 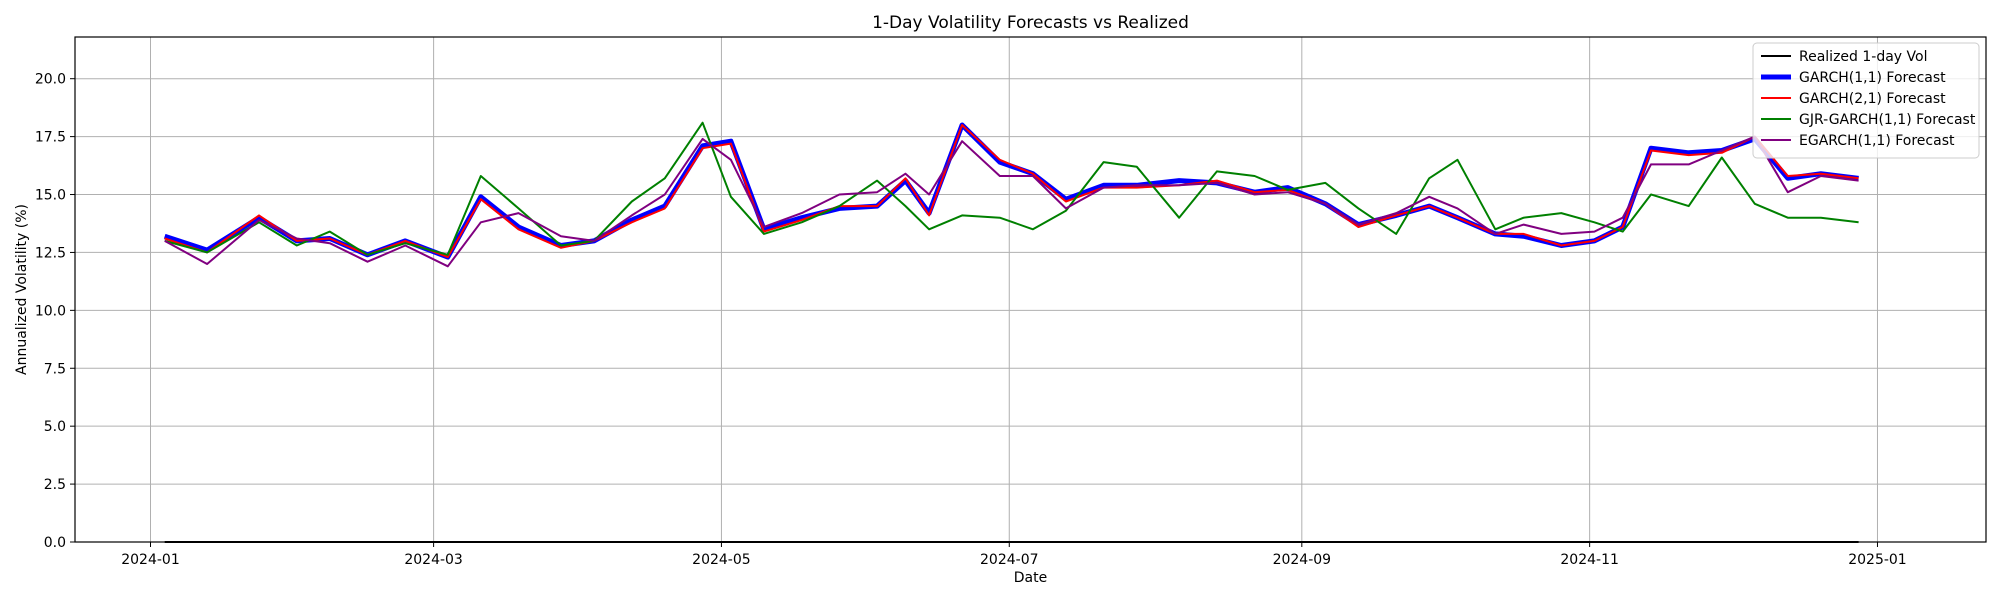 What do you see at coordinates (1589, 560) in the screenshot?
I see `x-tick-label: 2024-11` at bounding box center [1589, 560].